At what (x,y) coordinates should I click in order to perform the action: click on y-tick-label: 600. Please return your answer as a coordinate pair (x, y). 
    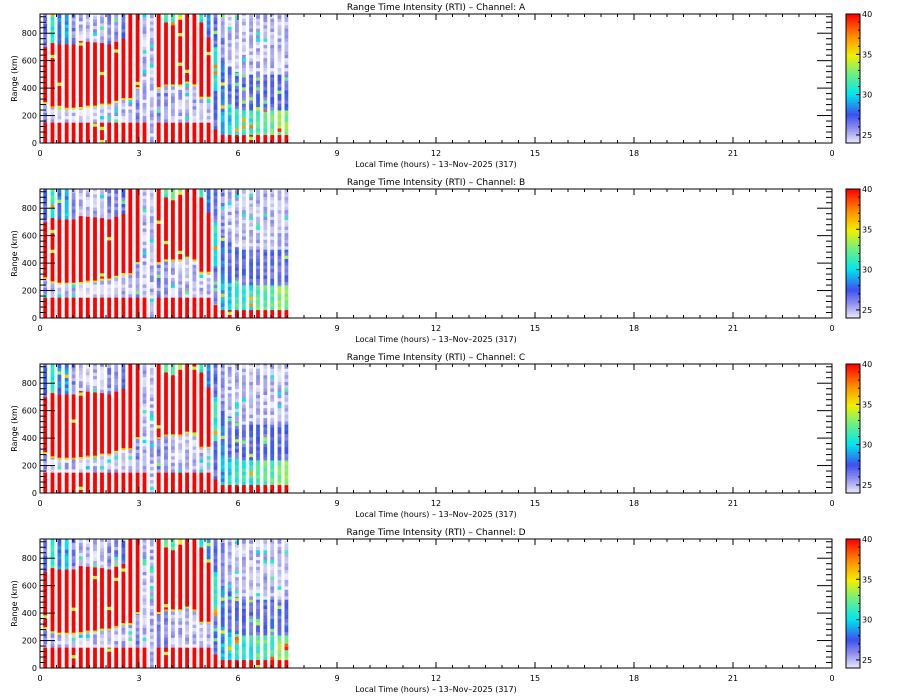
    Looking at the image, I should click on (29, 236).